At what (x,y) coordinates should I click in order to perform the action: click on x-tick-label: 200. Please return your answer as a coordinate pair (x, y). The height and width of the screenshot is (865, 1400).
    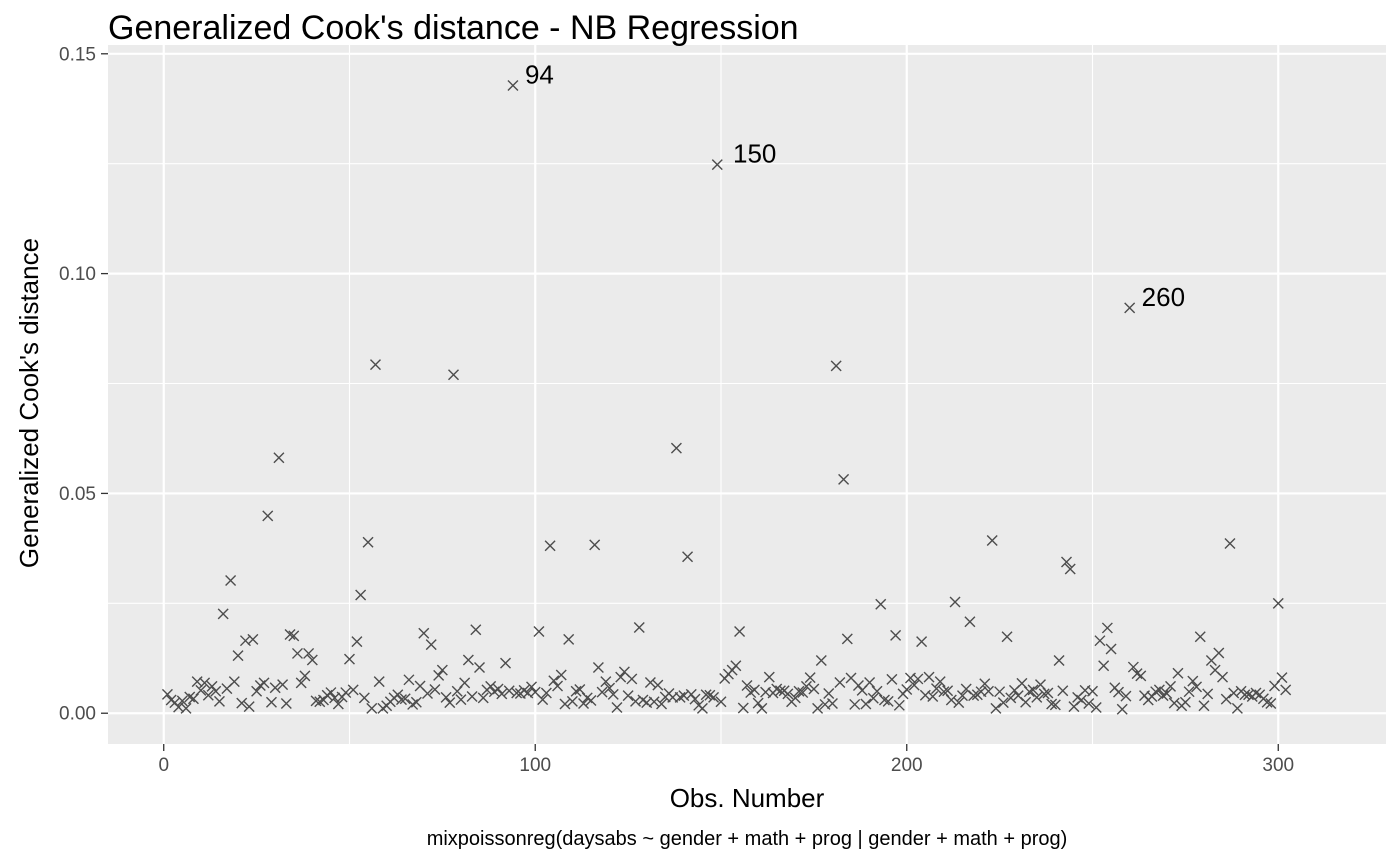
    Looking at the image, I should click on (907, 765).